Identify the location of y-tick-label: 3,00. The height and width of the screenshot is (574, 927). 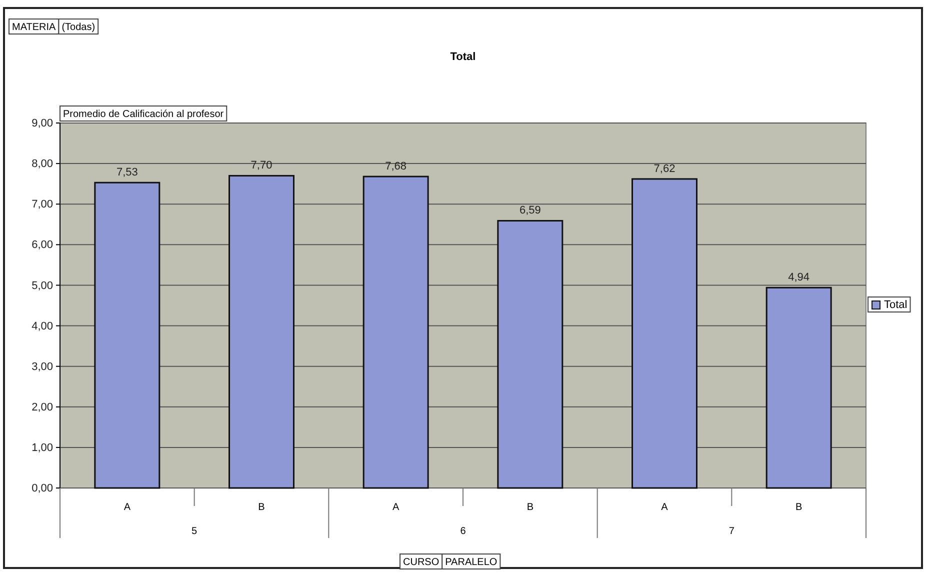
(42, 366).